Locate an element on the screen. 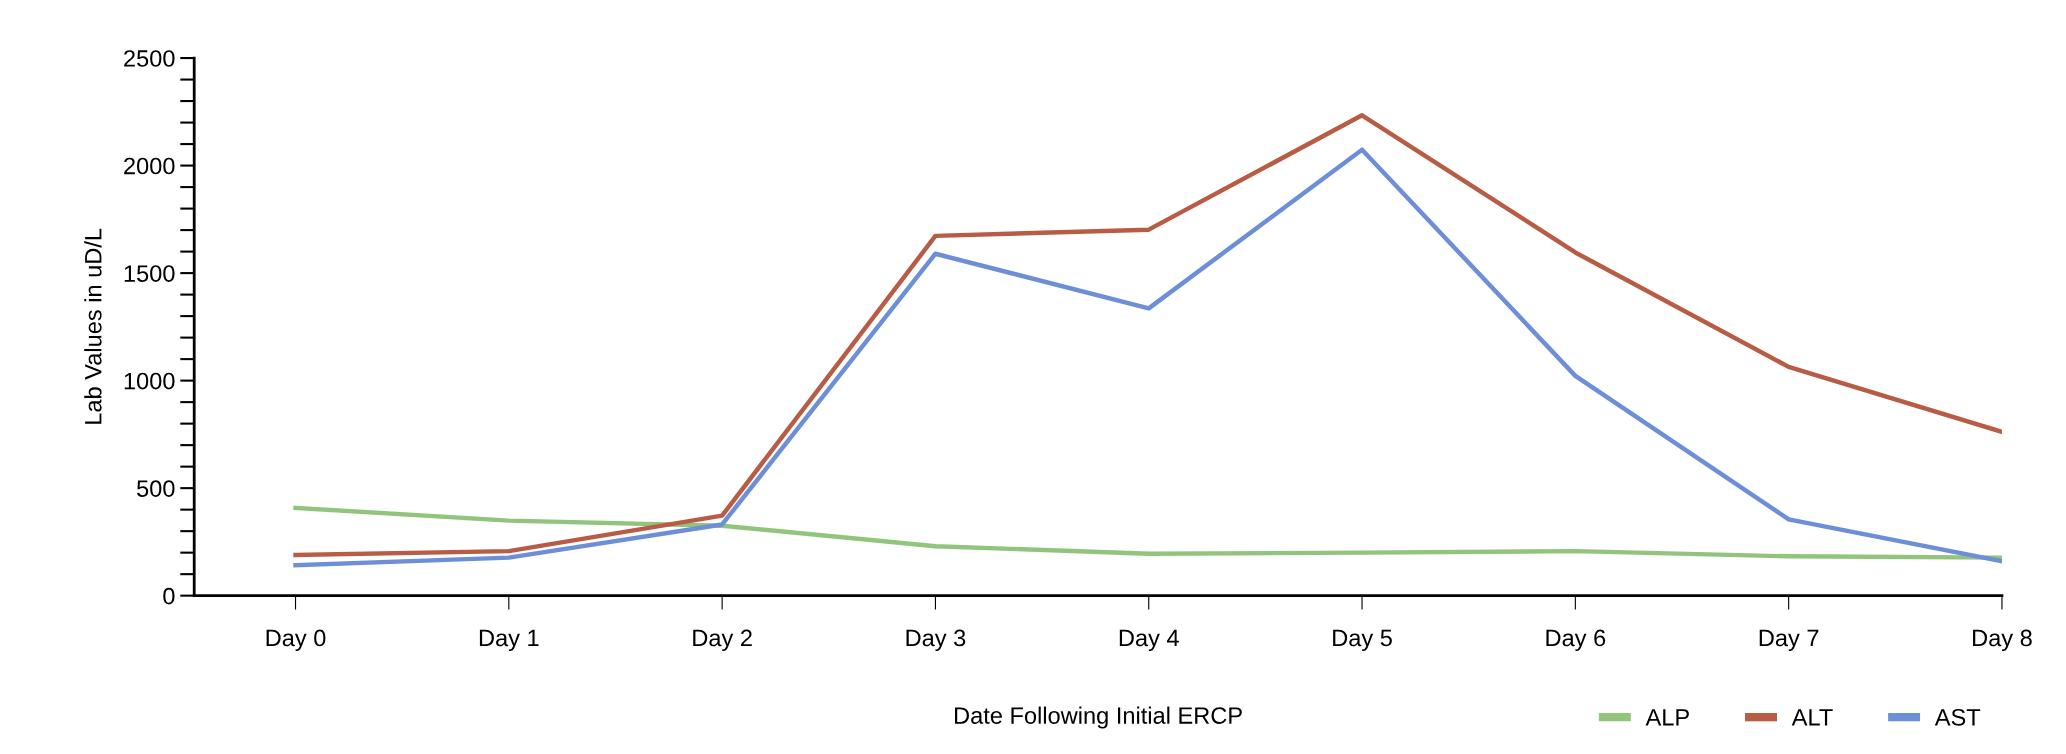 Image resolution: width=2066 pixels, height=754 pixels. x-tick-label: Day 5 is located at coordinates (1362, 640).